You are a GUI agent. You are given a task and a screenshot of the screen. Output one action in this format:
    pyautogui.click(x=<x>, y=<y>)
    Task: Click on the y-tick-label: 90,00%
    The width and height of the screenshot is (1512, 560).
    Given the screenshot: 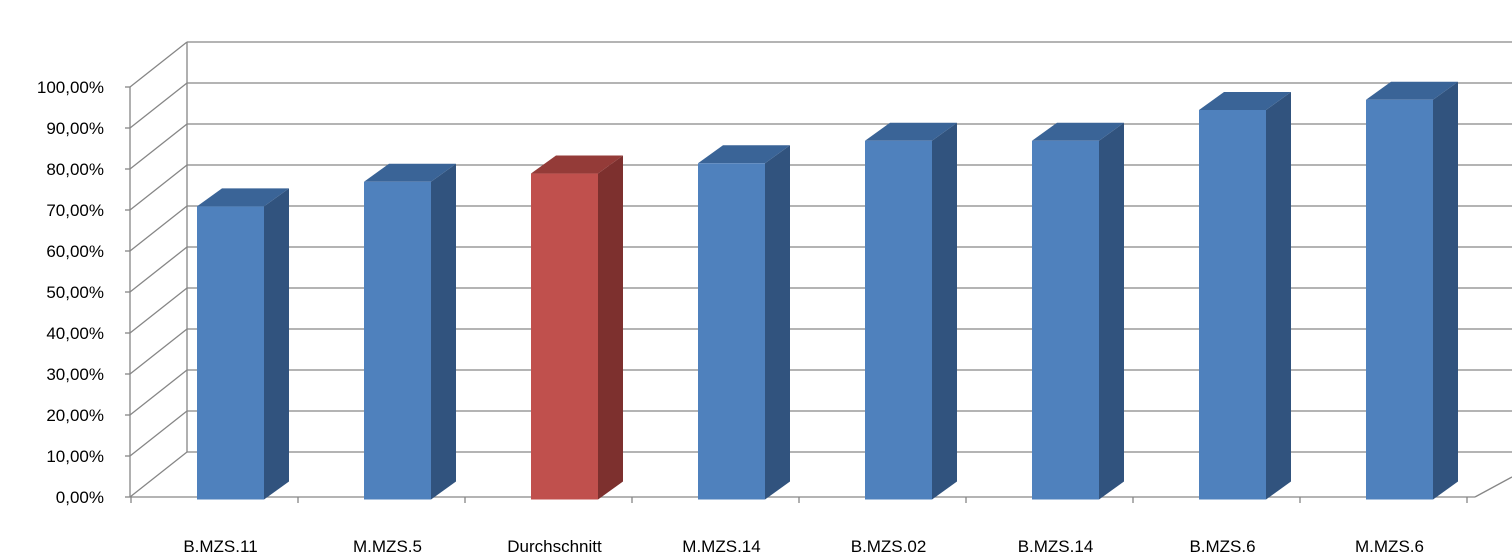 What is the action you would take?
    pyautogui.click(x=75, y=128)
    